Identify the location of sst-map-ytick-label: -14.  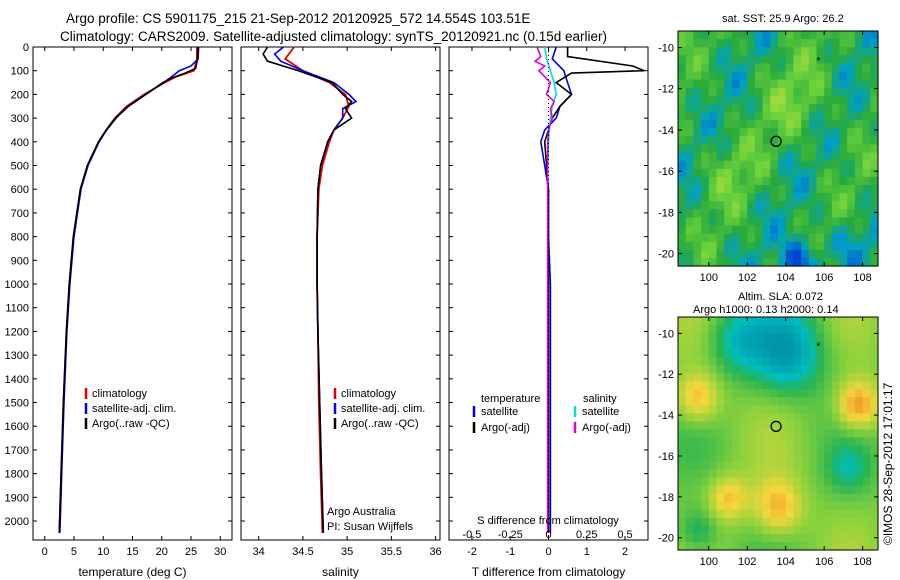
(666, 131).